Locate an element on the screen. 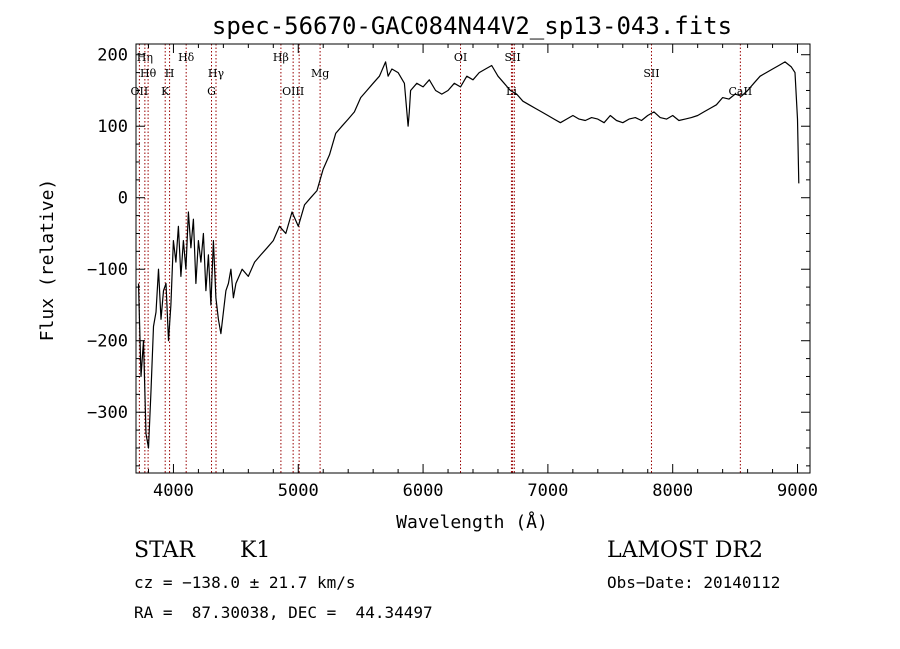  line-marker-label: Hθ is located at coordinates (148, 73).